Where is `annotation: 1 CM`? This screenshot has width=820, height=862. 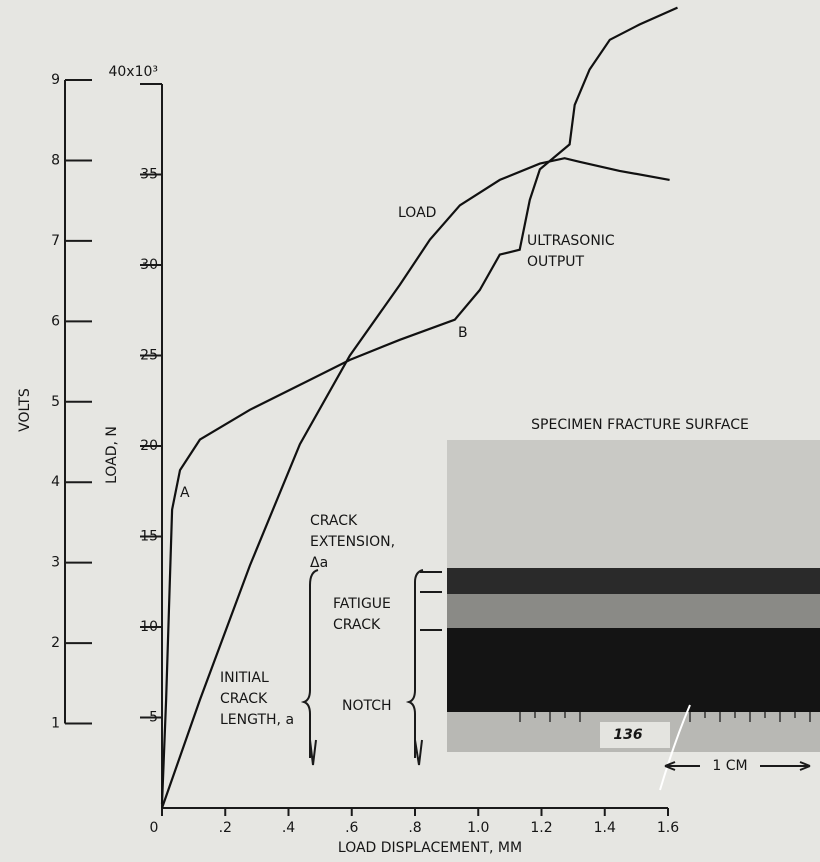
annotation: 1 CM is located at coordinates (729, 766).